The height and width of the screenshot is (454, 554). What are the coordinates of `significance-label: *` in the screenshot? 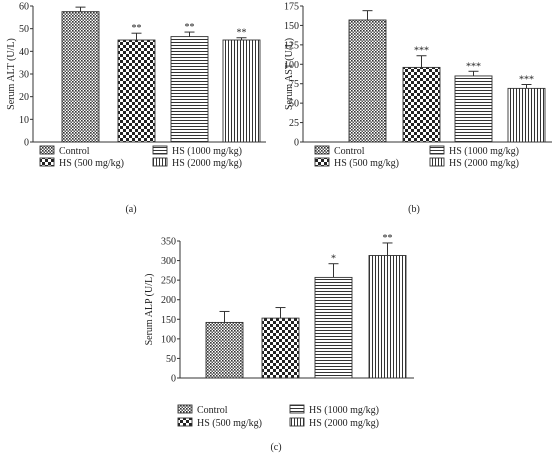 It's located at (333, 259).